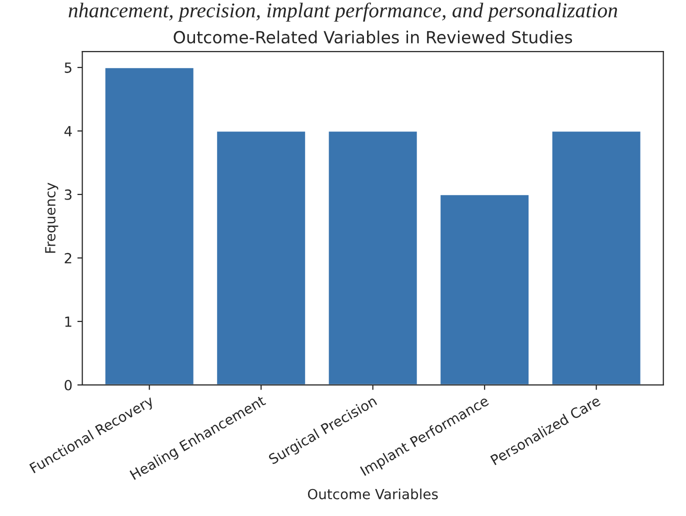 Image resolution: width=686 pixels, height=516 pixels. Describe the element at coordinates (68, 131) in the screenshot. I see `y-tick-label: 4` at that location.